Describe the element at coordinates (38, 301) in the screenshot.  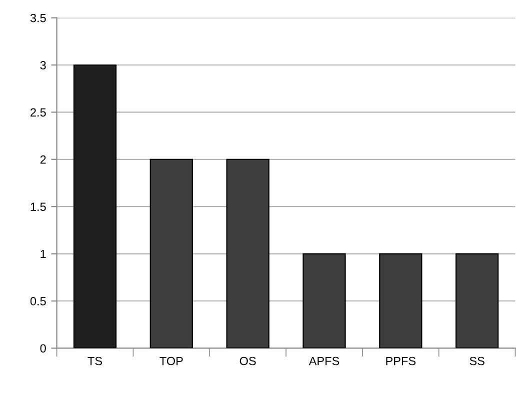
I see `y-tick-label: 0.5` at that location.